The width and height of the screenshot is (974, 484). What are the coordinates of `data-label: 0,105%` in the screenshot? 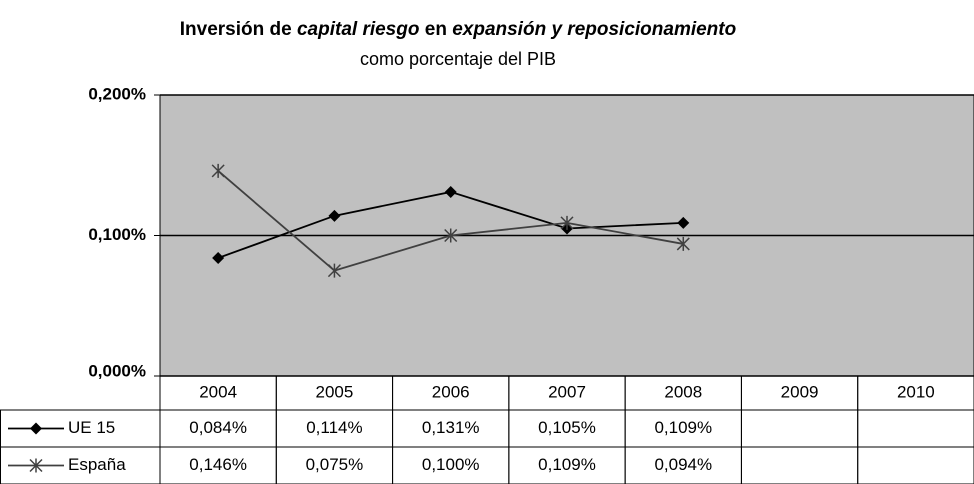 It's located at (567, 427).